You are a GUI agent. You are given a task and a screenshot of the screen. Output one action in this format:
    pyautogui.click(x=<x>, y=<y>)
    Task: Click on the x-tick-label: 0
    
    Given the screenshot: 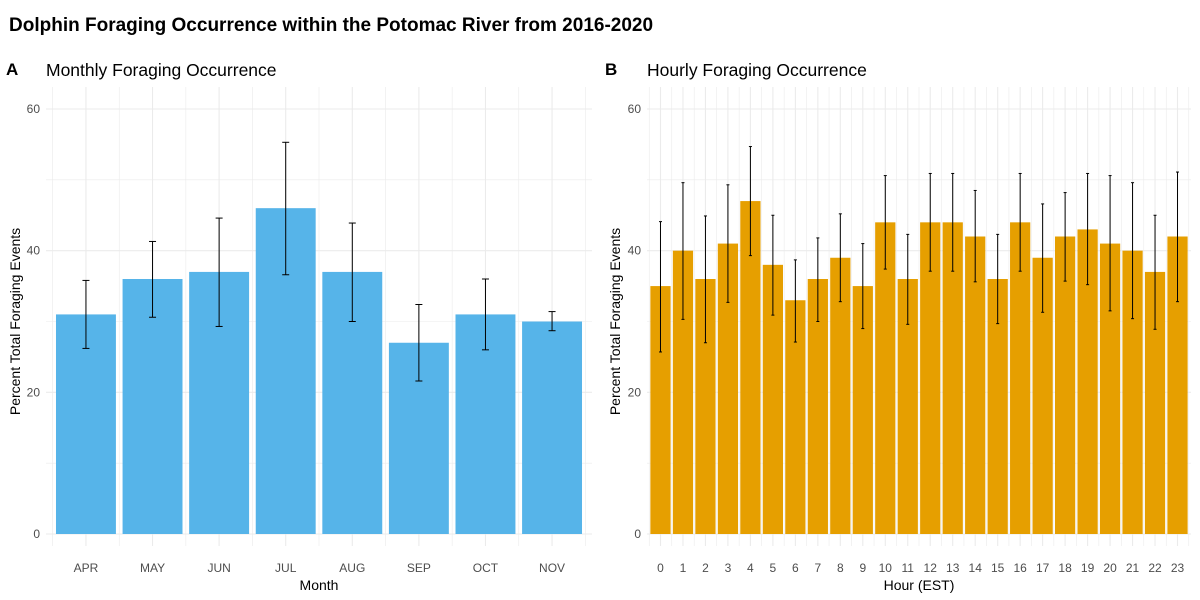 What is the action you would take?
    pyautogui.click(x=660, y=568)
    